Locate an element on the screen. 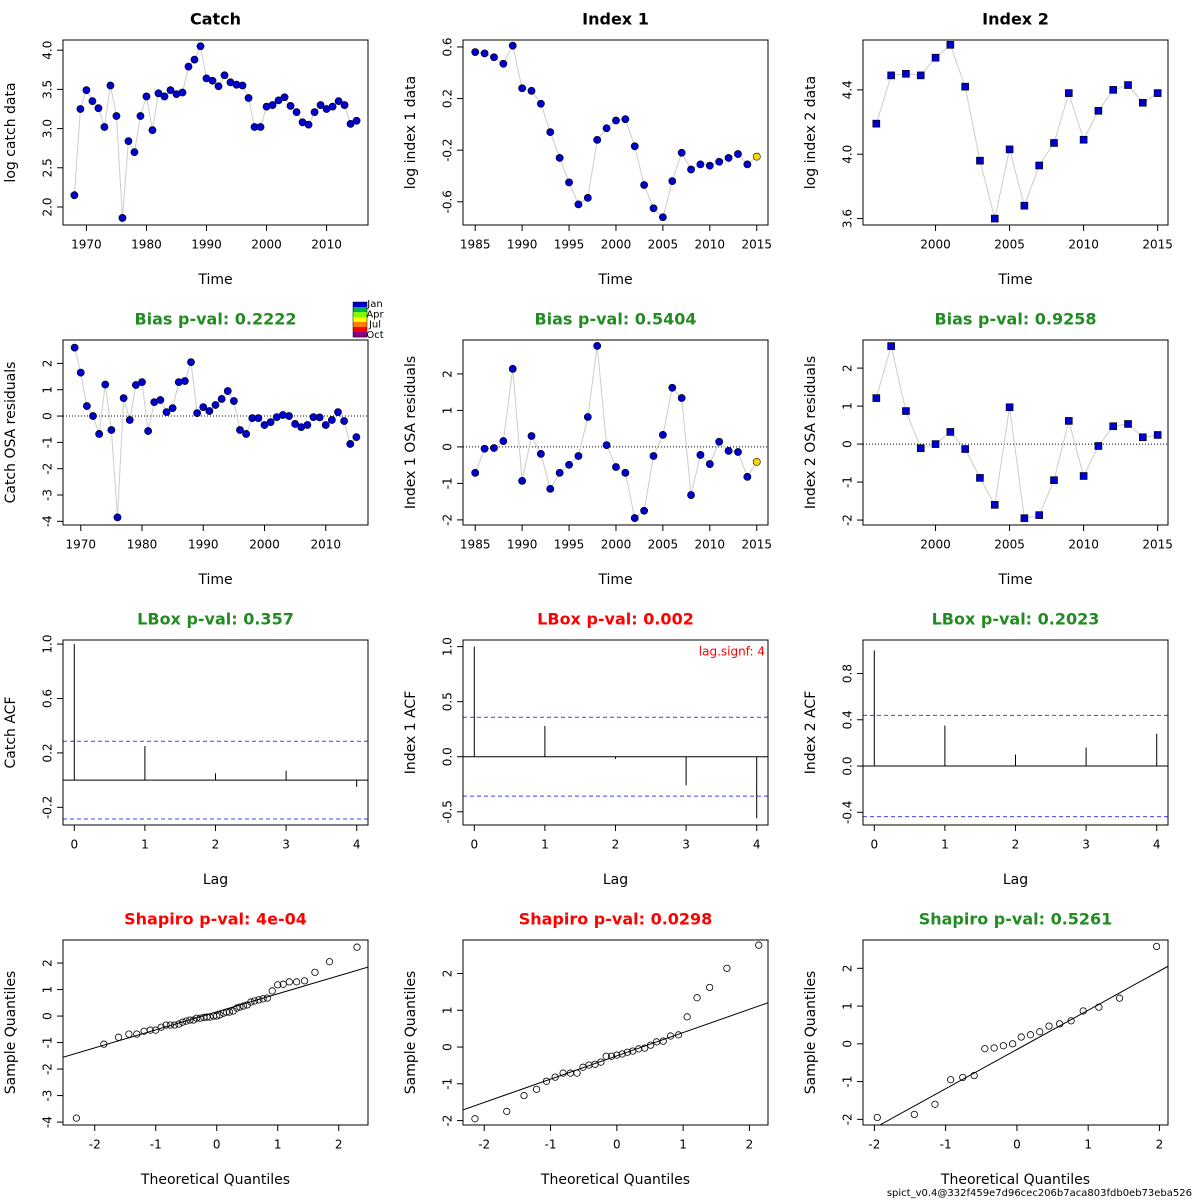  x-tick-label: 0 is located at coordinates (874, 845).